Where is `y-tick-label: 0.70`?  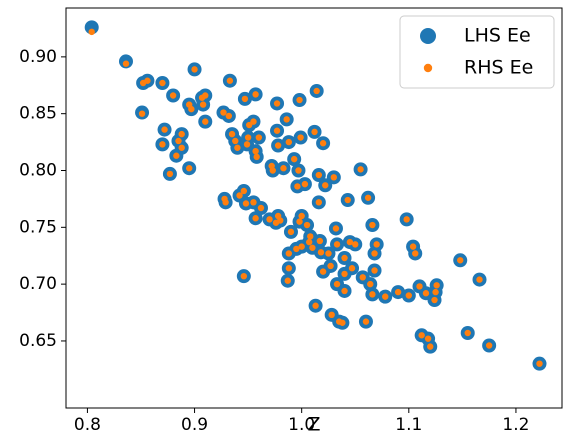
y-tick-label: 0.70 is located at coordinates (38, 284).